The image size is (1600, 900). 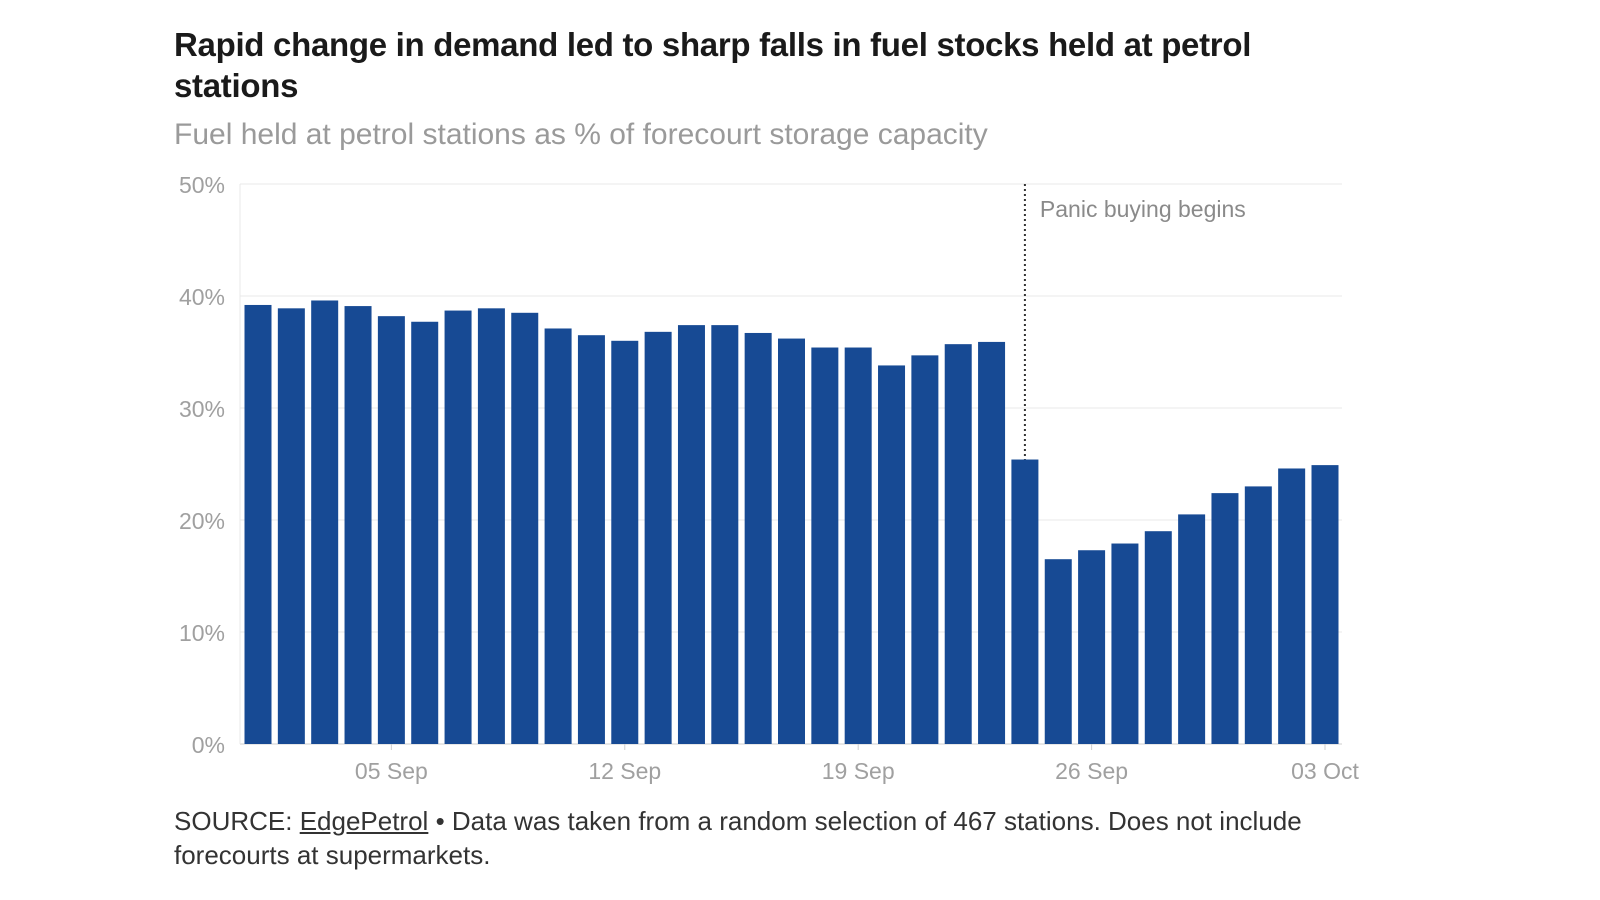 I want to click on bar-13-sep, so click(x=658, y=537).